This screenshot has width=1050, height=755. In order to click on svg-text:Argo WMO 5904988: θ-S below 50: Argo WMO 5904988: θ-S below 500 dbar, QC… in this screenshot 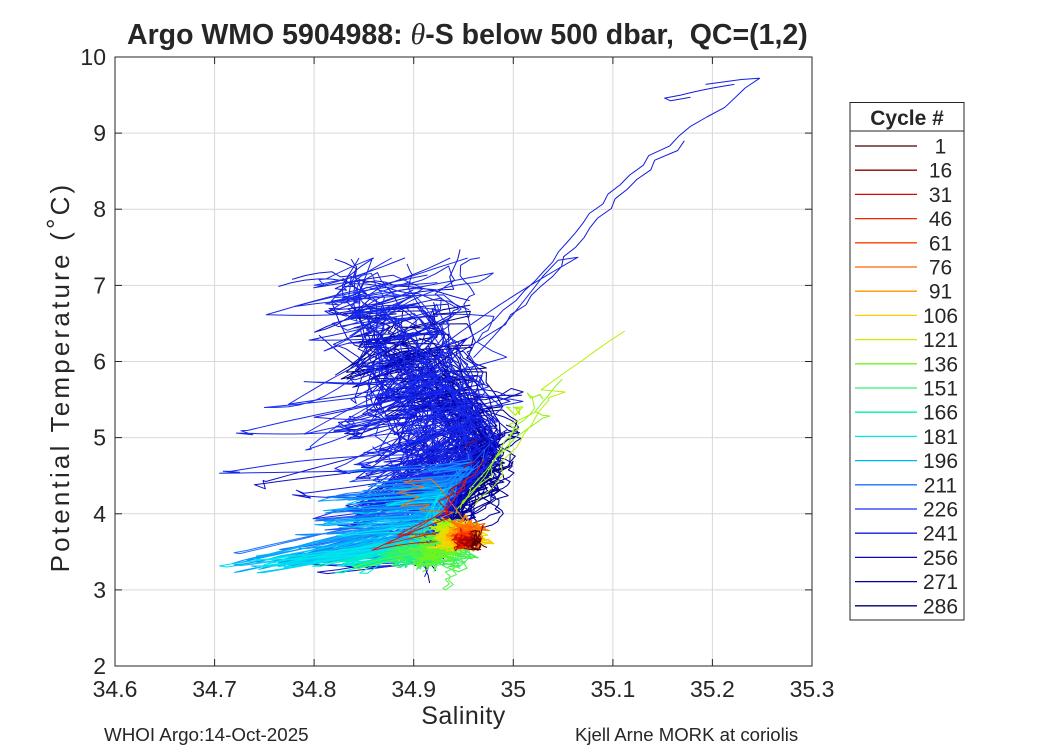, I will do `click(467, 34)`.